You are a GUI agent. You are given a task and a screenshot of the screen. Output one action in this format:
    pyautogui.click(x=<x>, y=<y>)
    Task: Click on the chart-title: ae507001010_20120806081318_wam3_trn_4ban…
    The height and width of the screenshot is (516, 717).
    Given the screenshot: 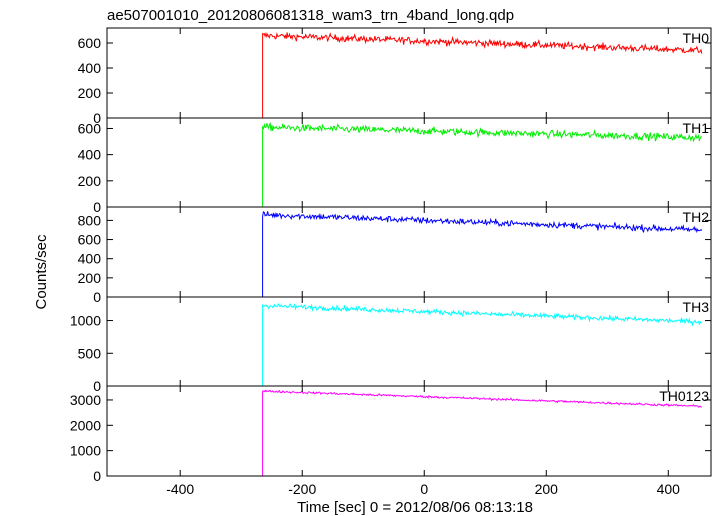 What is the action you would take?
    pyautogui.click(x=310, y=15)
    